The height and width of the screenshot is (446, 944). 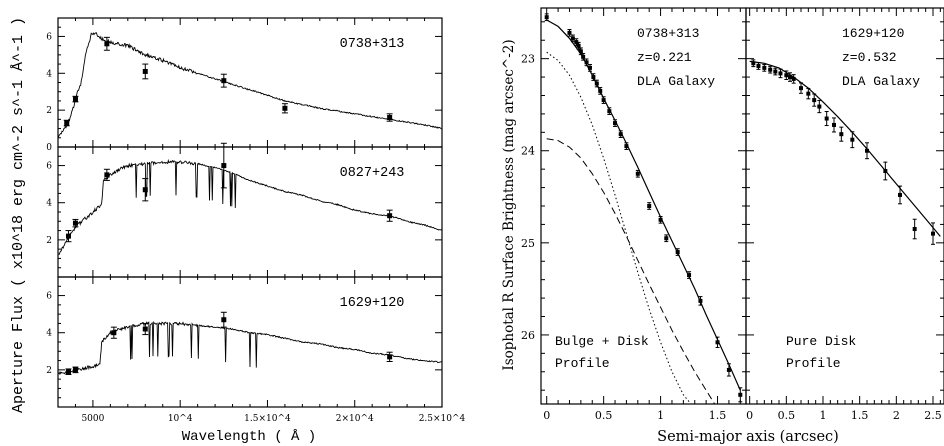 I want to click on spectrum-panel-0738+313: 0 2 4 6 0738+313, so click(x=244, y=85).